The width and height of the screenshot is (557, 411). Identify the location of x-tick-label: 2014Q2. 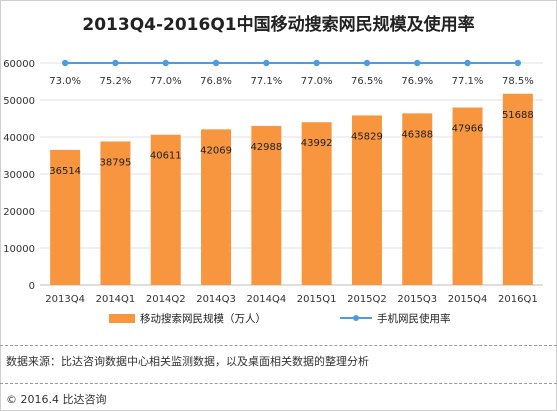
(166, 299).